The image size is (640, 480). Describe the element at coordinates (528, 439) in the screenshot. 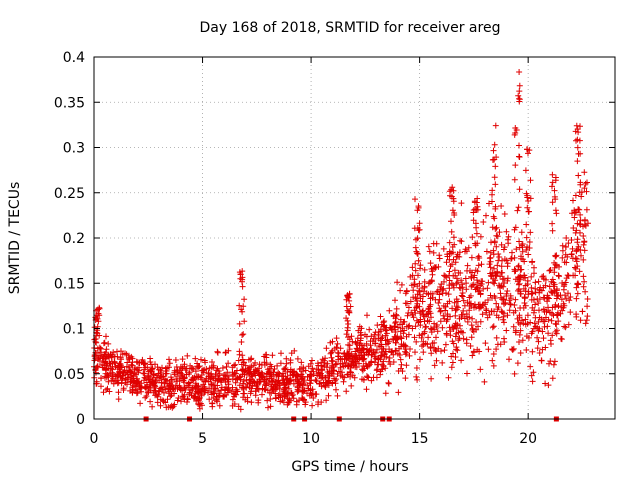

I see `x-tick-label: 20` at that location.